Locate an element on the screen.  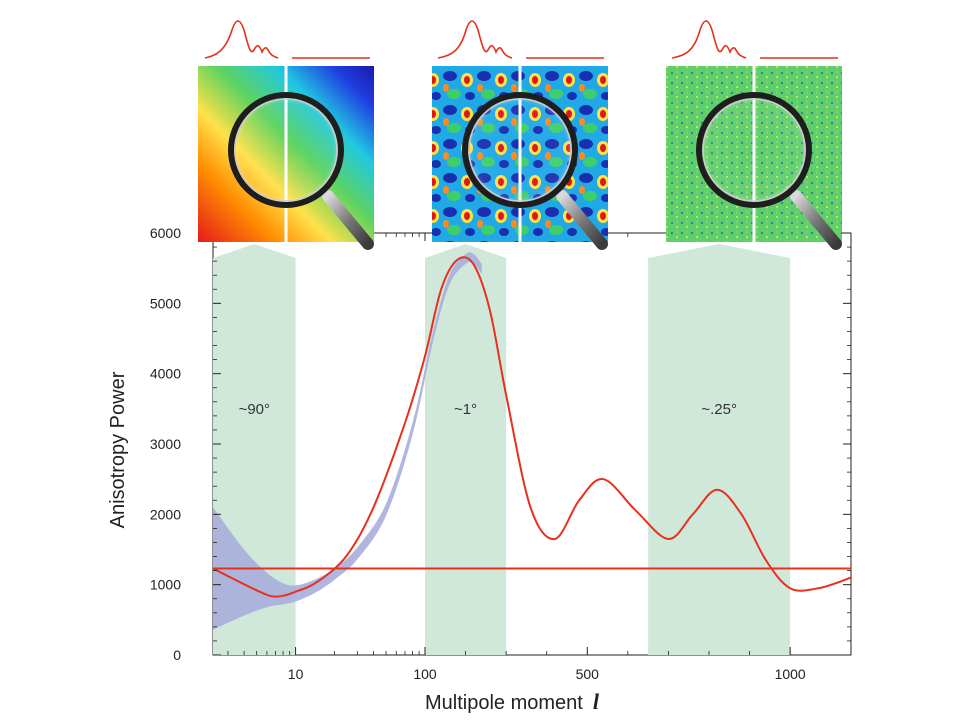
band-labels: ~90° ~1° ~.25° is located at coordinates (488, 409).